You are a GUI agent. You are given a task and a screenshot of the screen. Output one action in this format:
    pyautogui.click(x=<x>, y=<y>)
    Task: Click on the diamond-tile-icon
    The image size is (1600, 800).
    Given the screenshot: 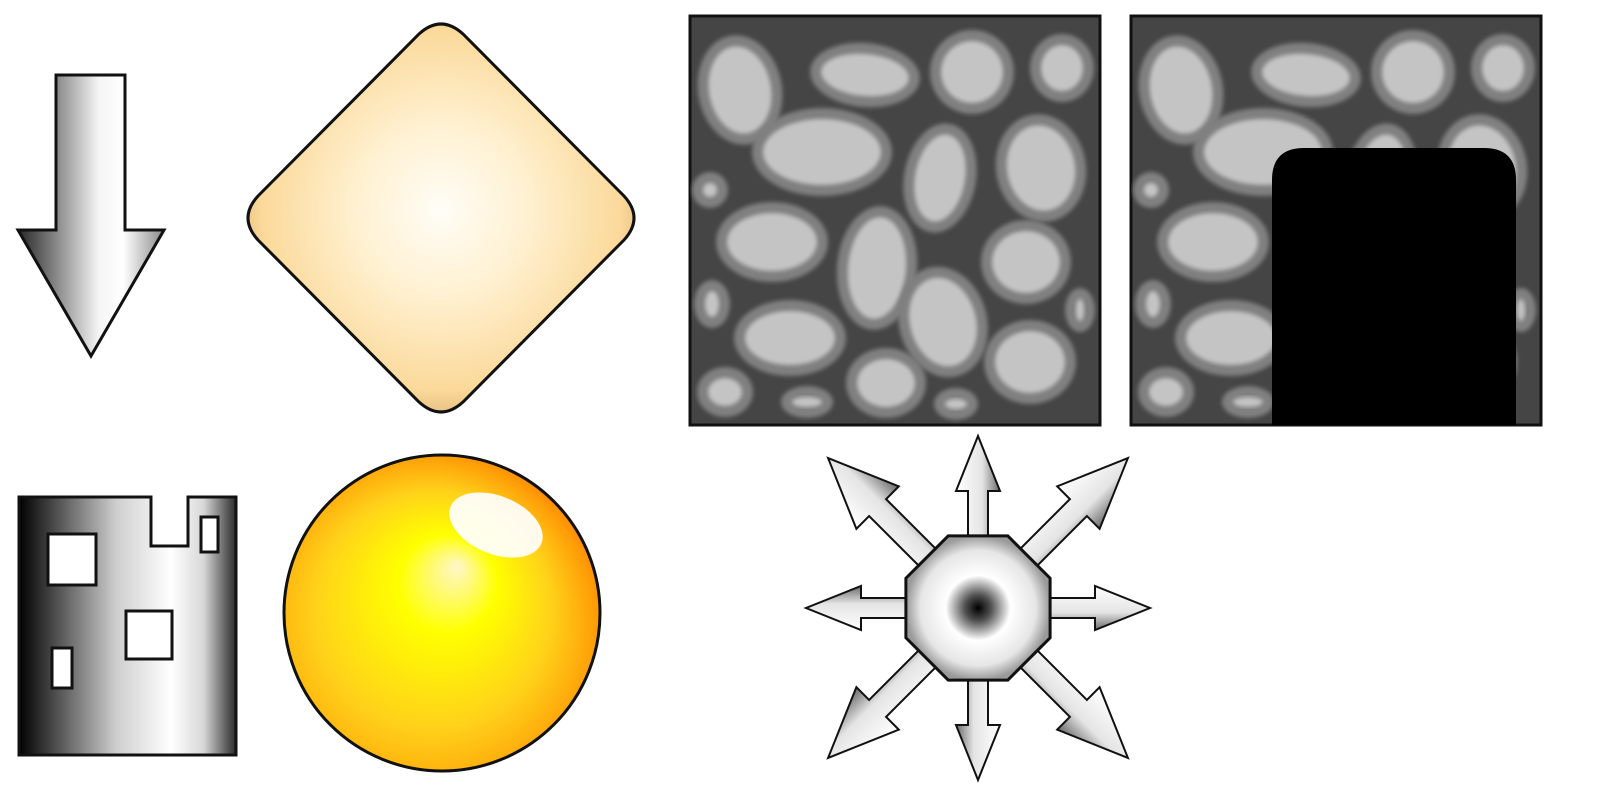 What is the action you would take?
    pyautogui.click(x=441, y=218)
    